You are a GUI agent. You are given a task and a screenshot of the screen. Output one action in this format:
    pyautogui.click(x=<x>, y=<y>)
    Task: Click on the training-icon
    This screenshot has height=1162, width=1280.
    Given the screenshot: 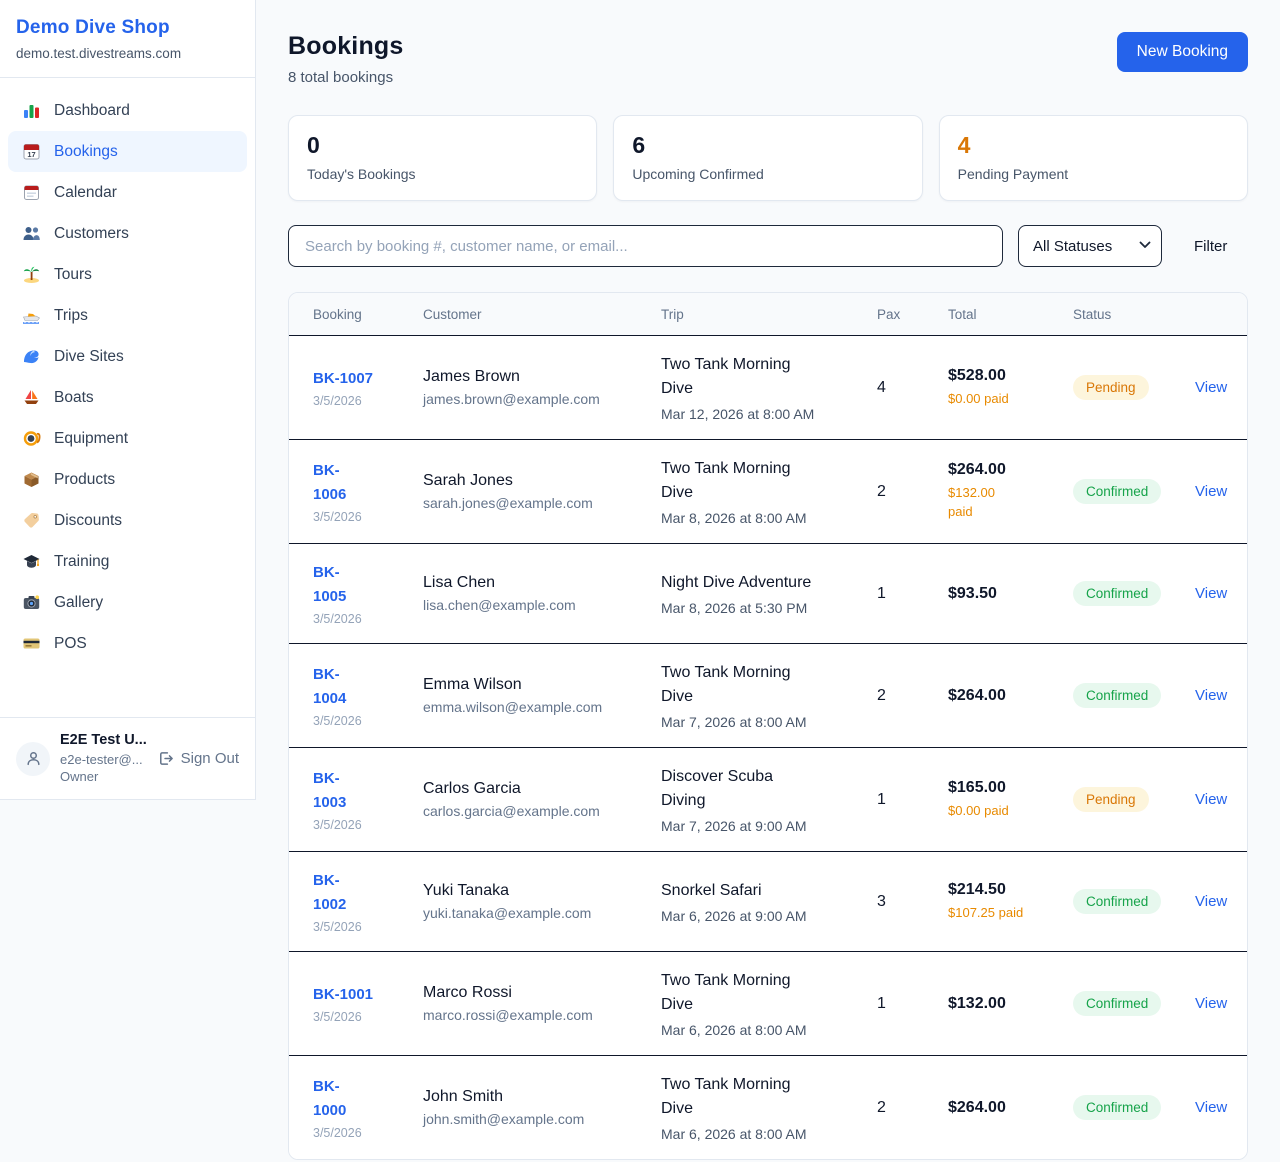 What is the action you would take?
    pyautogui.click(x=31, y=561)
    